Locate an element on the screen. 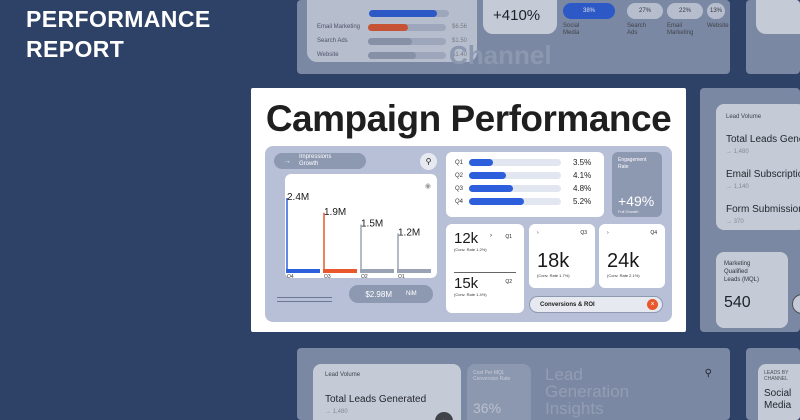  growth-value: +410% is located at coordinates (517, 15).